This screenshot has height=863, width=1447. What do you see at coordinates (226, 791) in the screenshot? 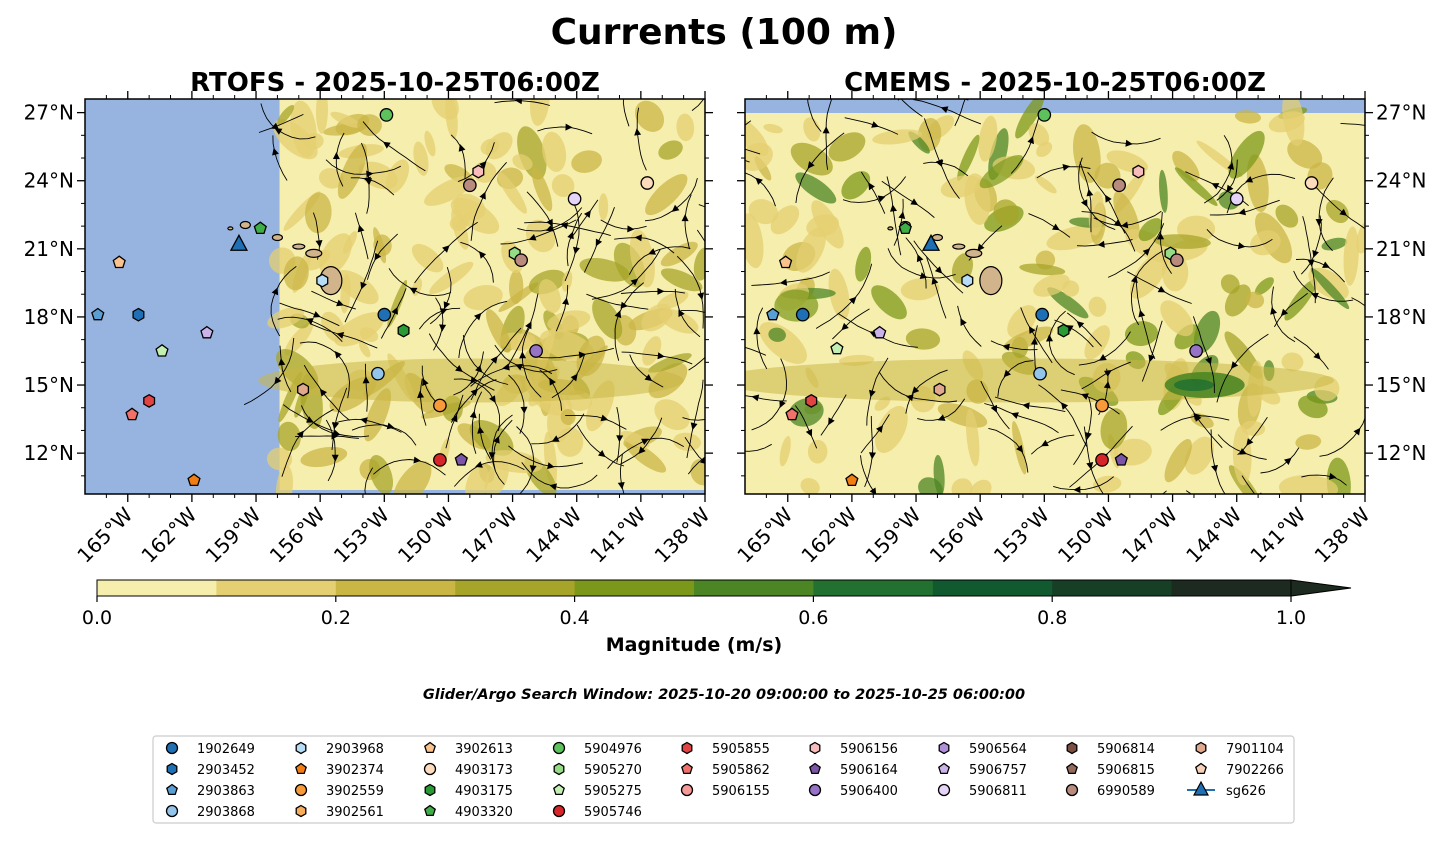
I see `legend-label: 2903863` at bounding box center [226, 791].